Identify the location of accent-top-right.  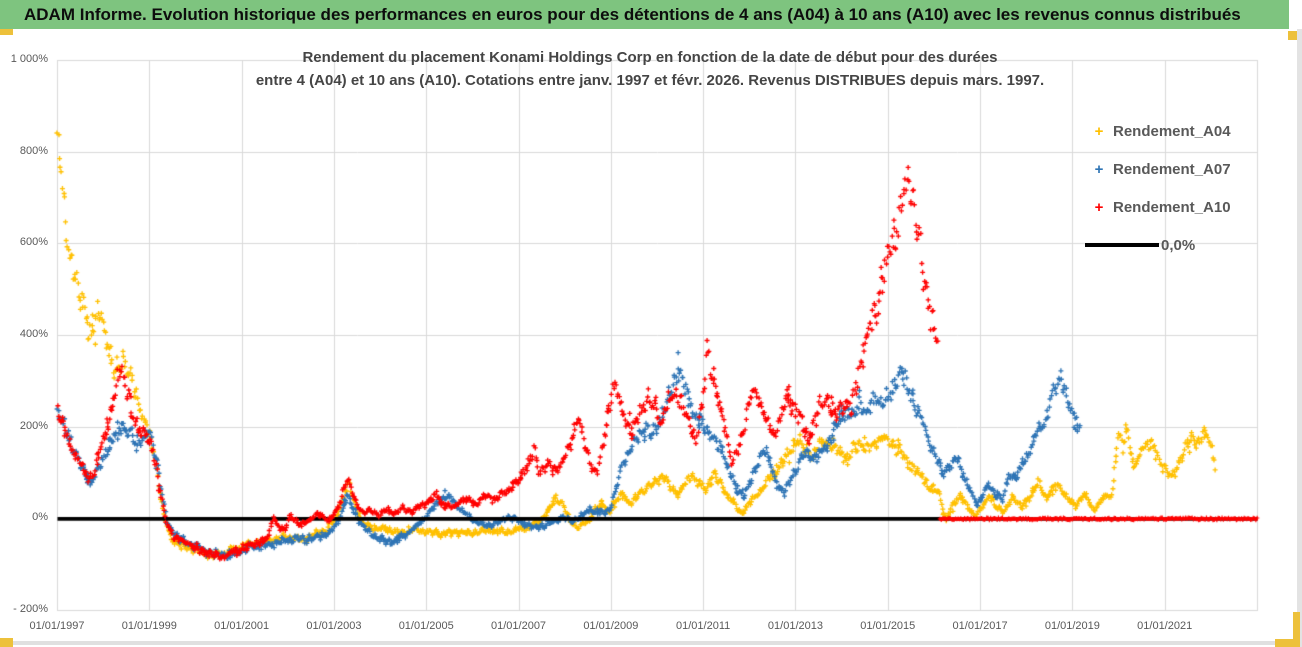
(1293, 35).